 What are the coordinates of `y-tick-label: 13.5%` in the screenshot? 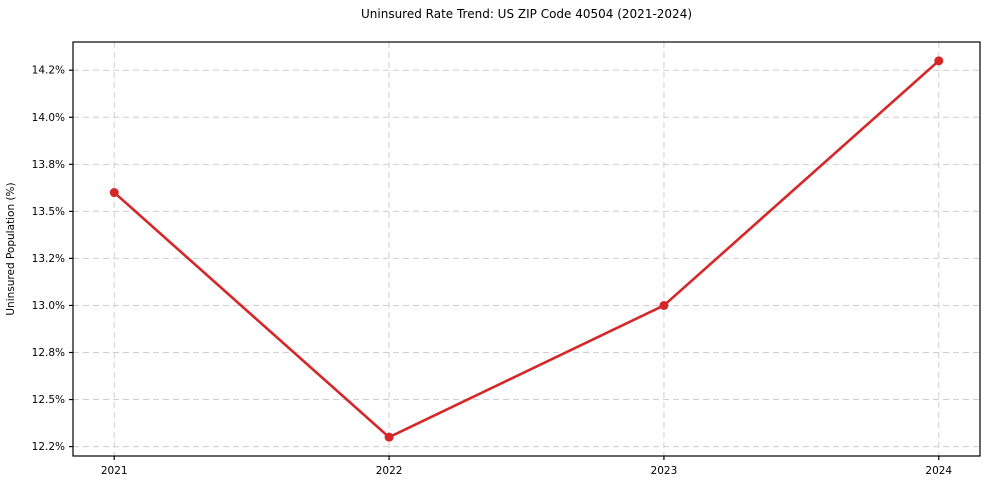 It's located at (48, 212).